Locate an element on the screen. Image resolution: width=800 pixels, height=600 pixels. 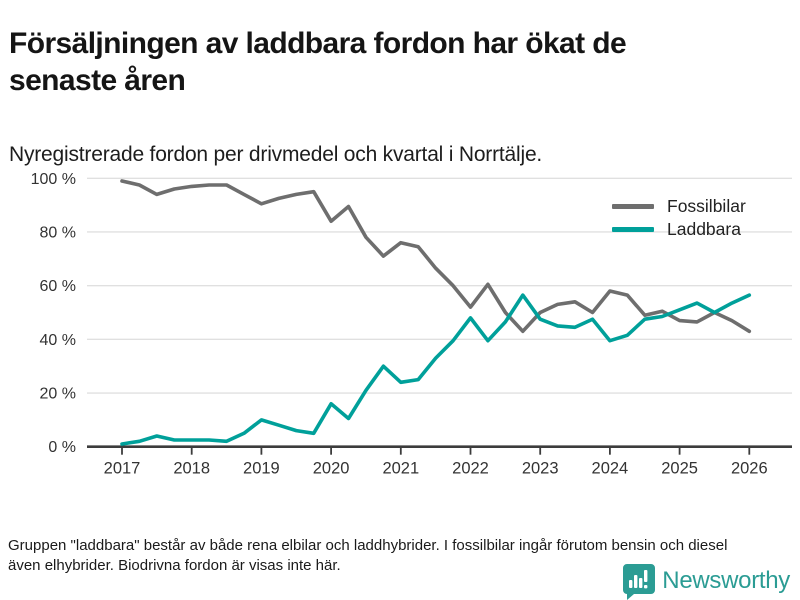
legend-item-laddbara: Laddbara is located at coordinates (679, 229).